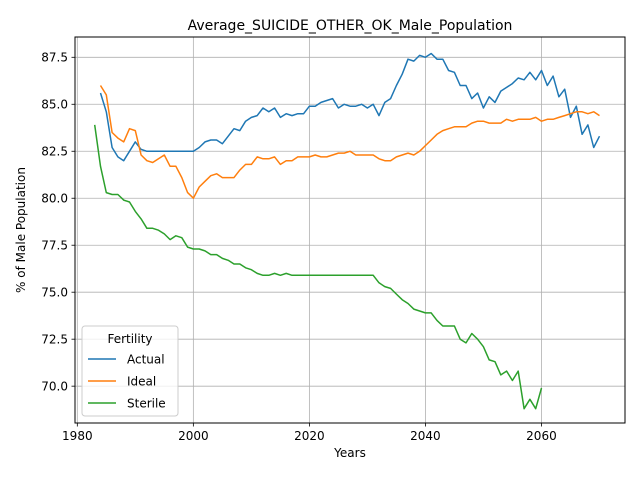  What do you see at coordinates (54, 246) in the screenshot?
I see `y-tick-label: 77.5` at bounding box center [54, 246].